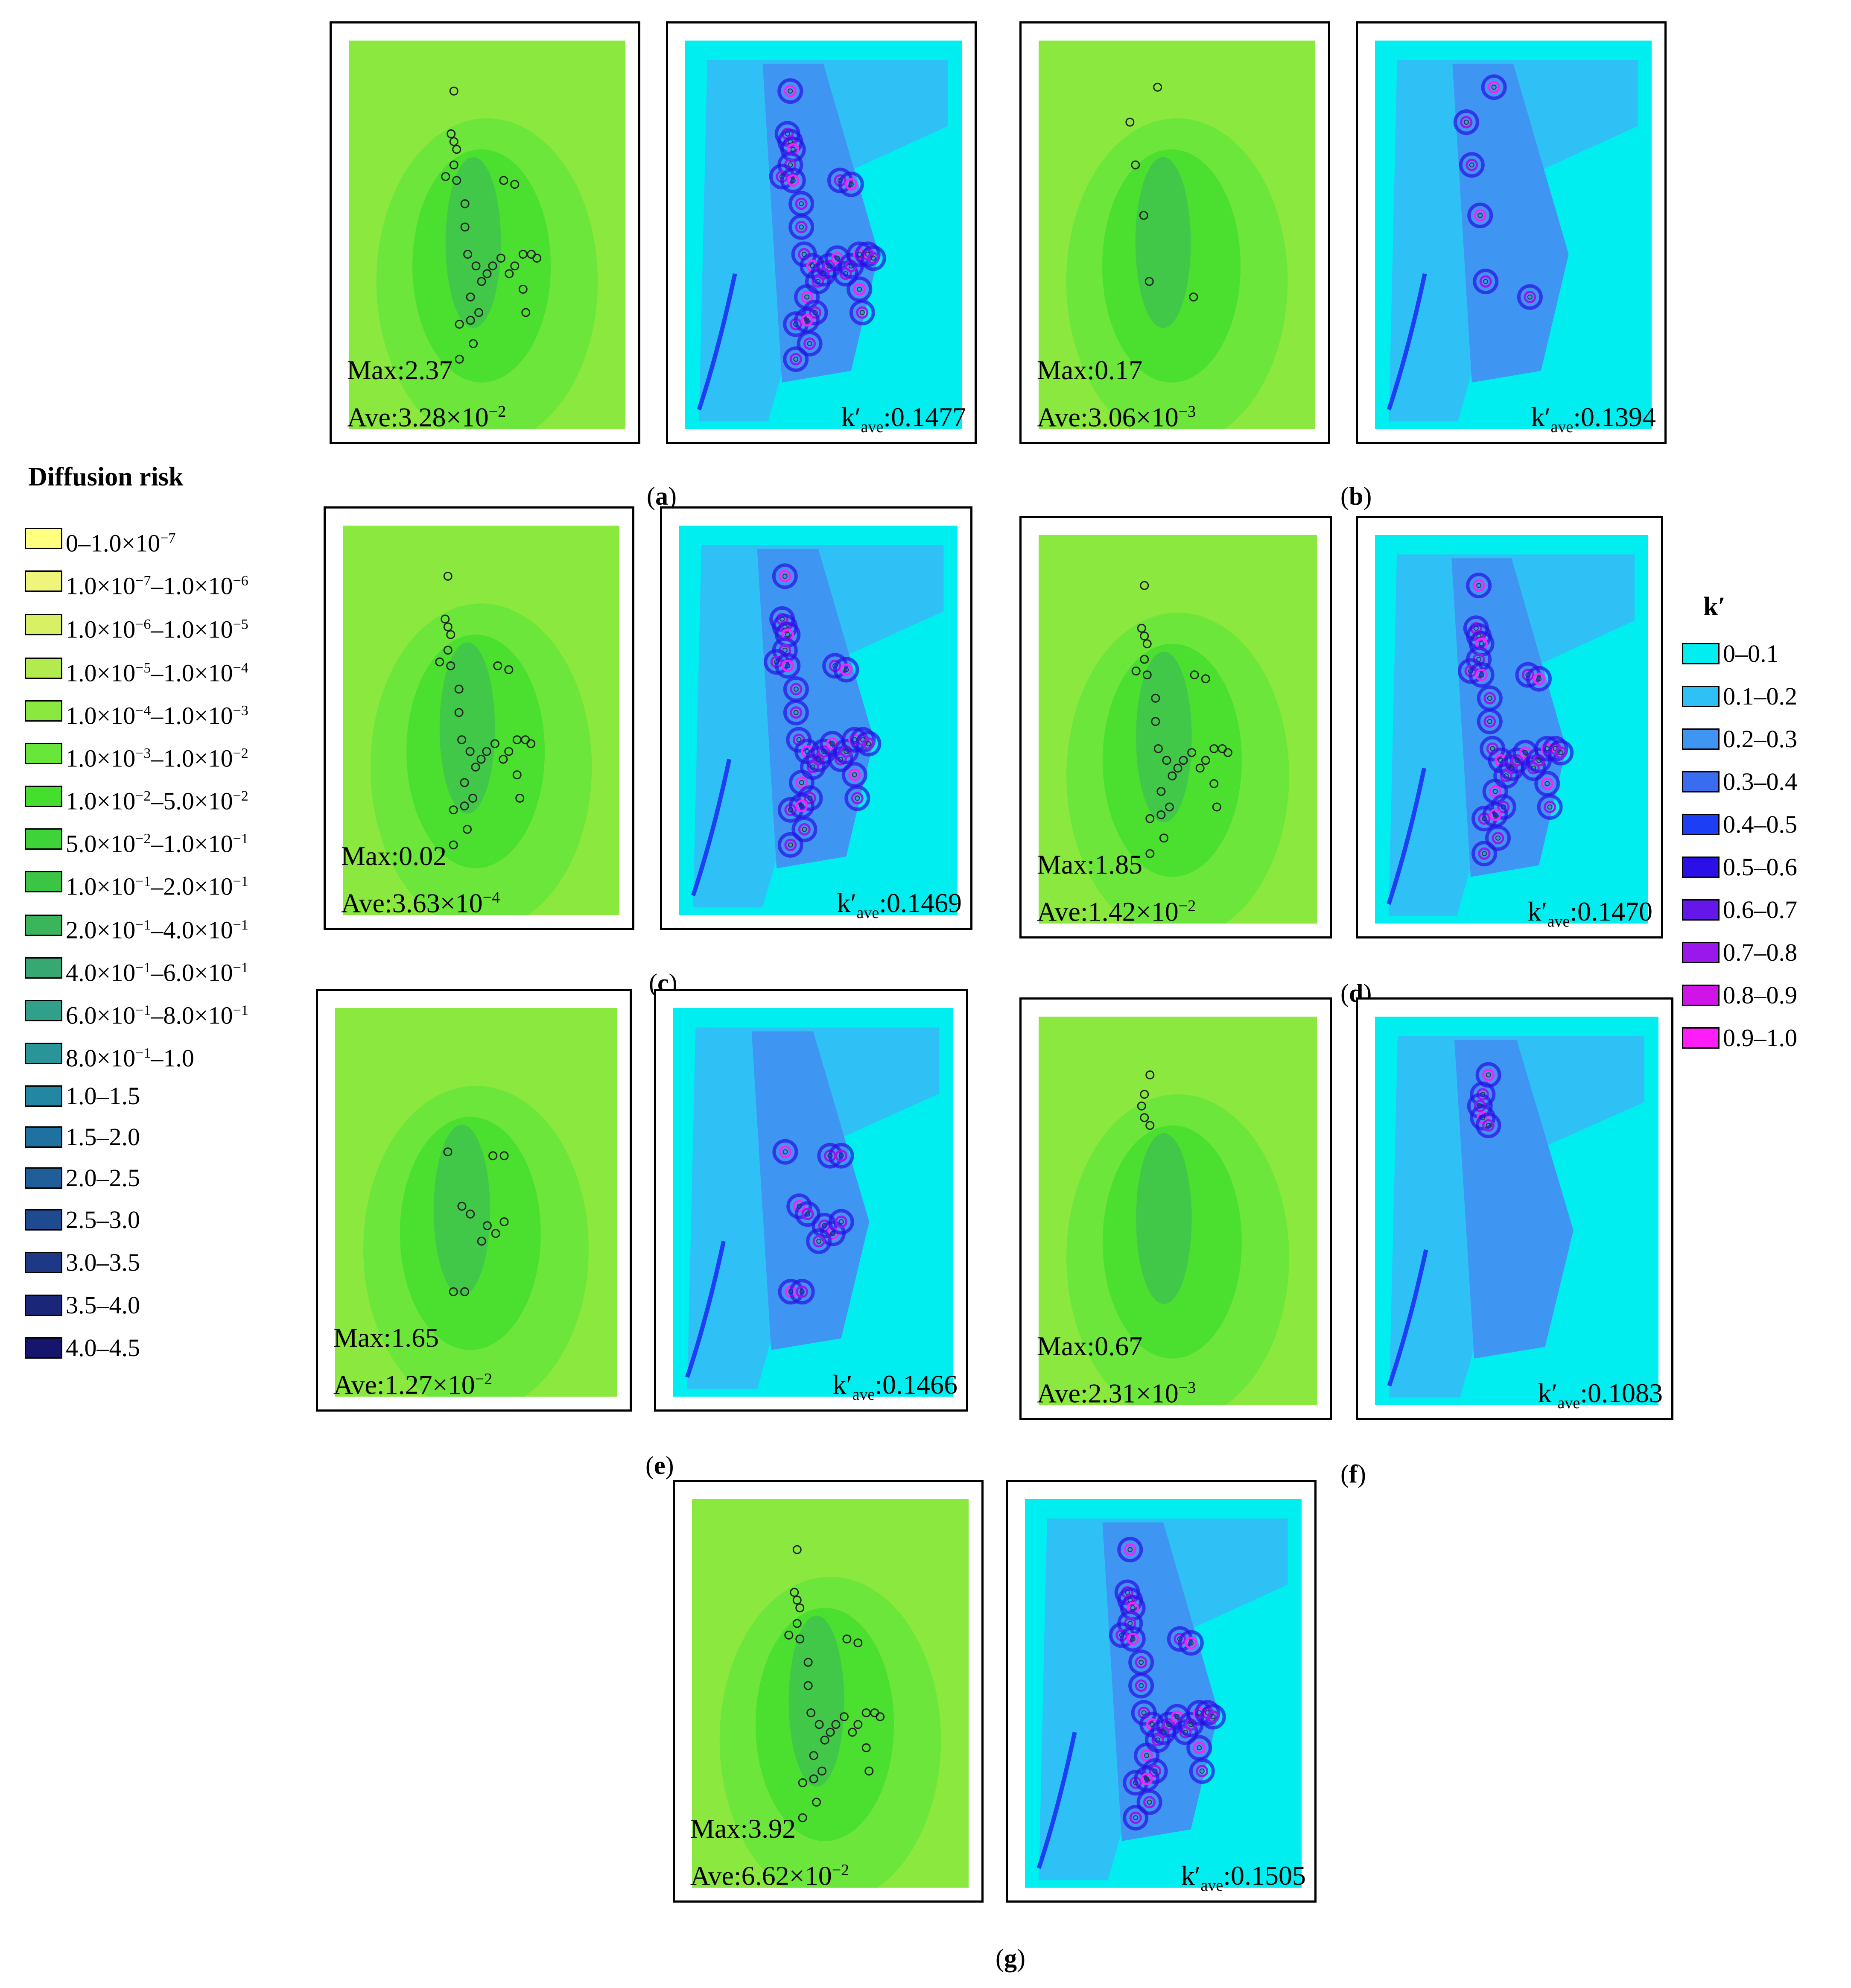  I want to click on k-river, so click(711, 827).